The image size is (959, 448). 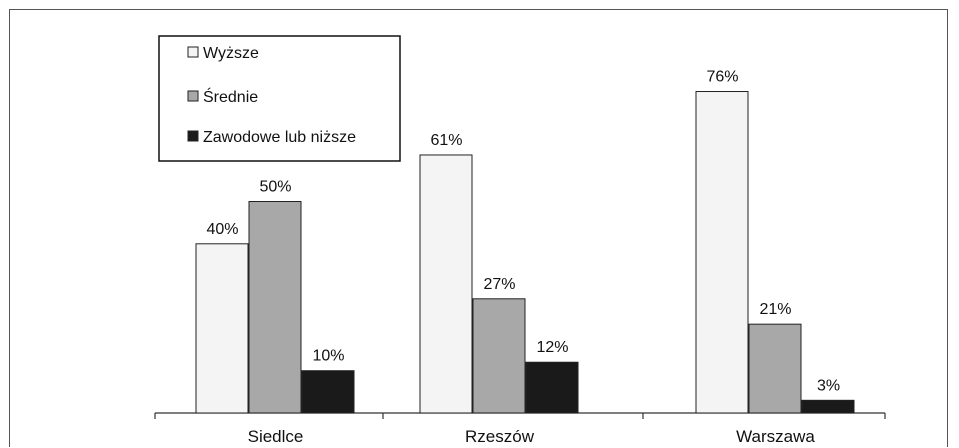 I want to click on legend-box, so click(x=279, y=98).